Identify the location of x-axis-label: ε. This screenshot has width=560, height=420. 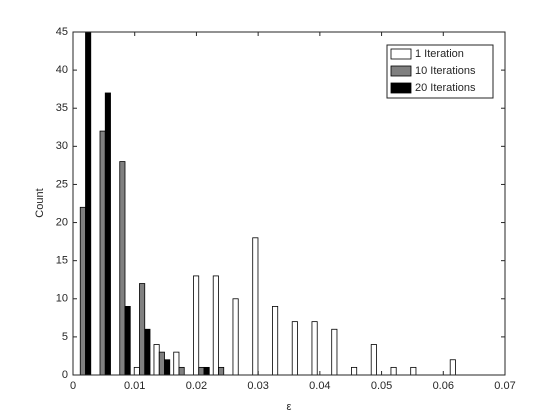
(289, 407).